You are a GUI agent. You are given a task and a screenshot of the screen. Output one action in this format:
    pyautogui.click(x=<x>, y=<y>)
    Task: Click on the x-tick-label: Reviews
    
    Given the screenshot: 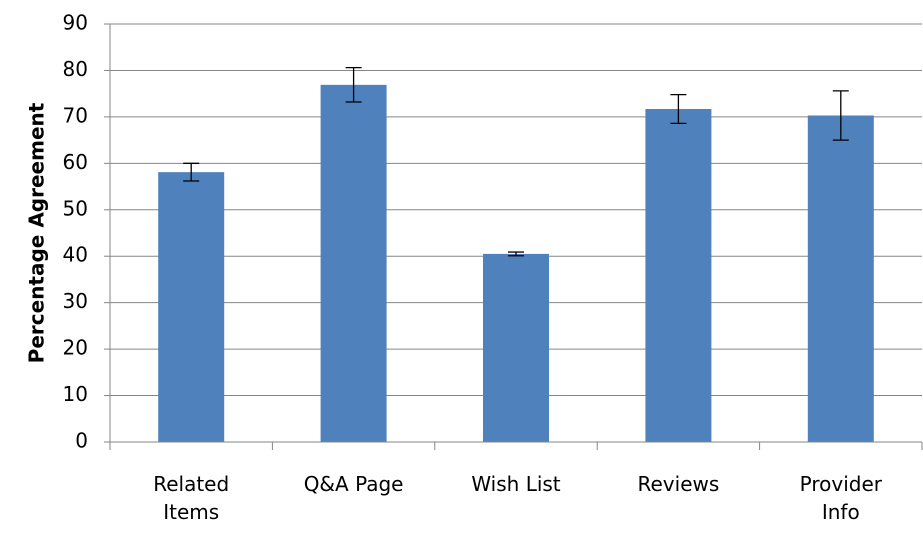 What is the action you would take?
    pyautogui.click(x=678, y=484)
    